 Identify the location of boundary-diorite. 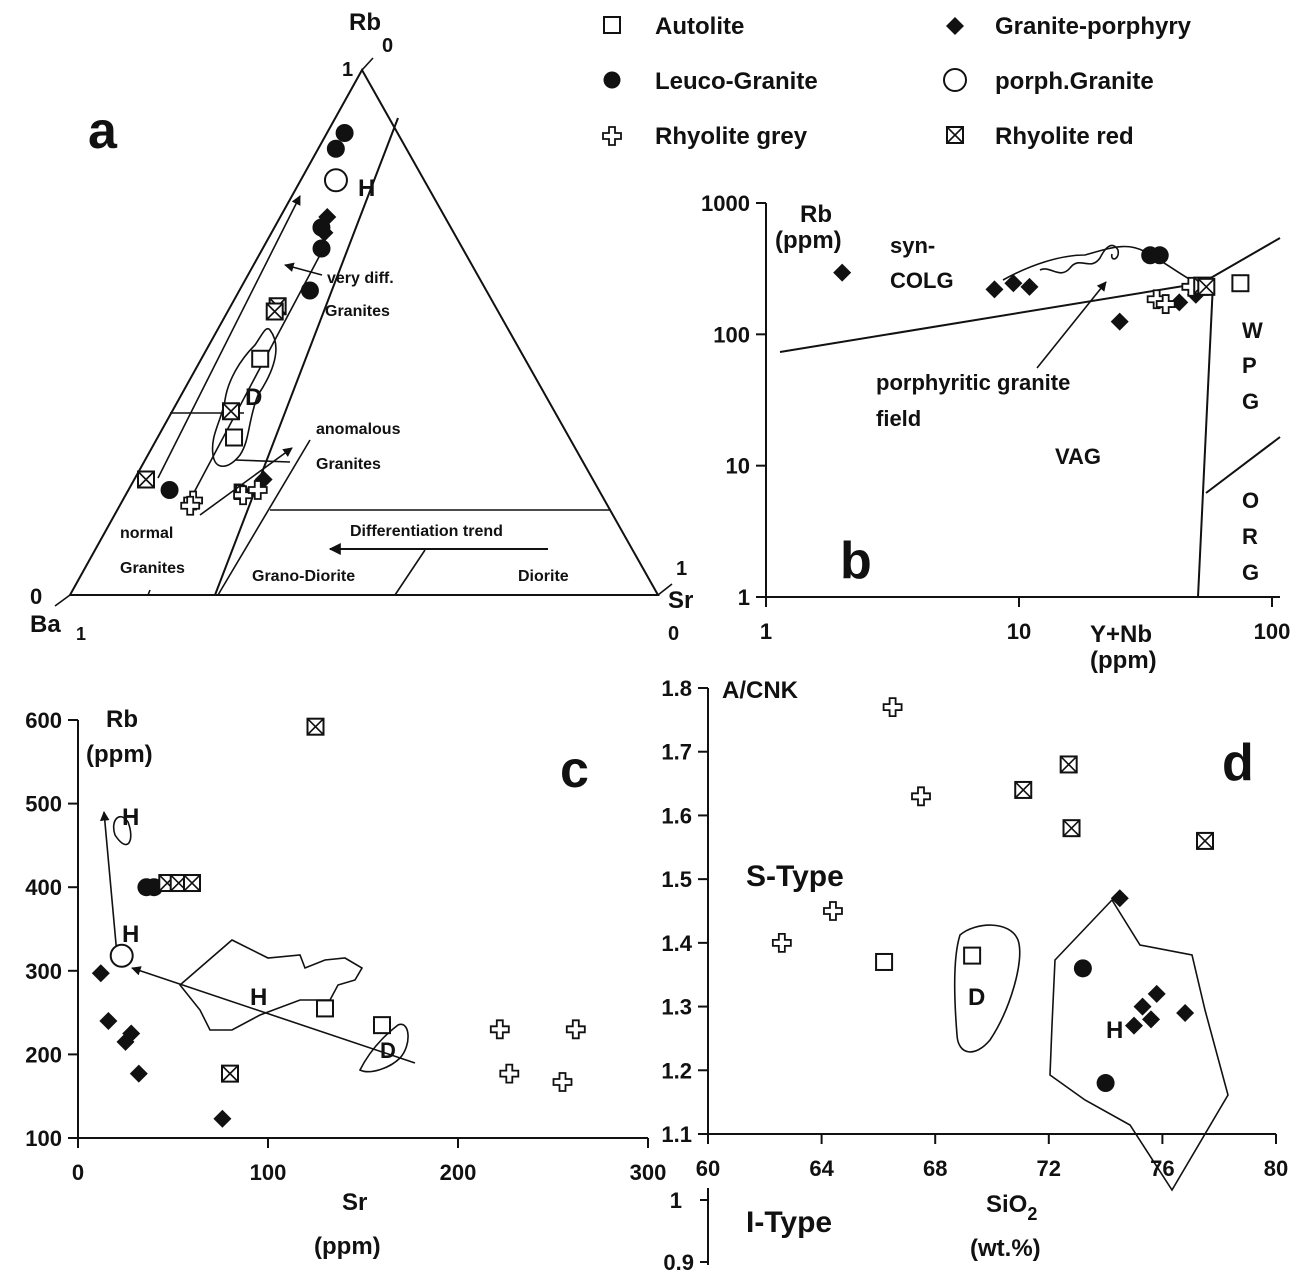
(410, 572).